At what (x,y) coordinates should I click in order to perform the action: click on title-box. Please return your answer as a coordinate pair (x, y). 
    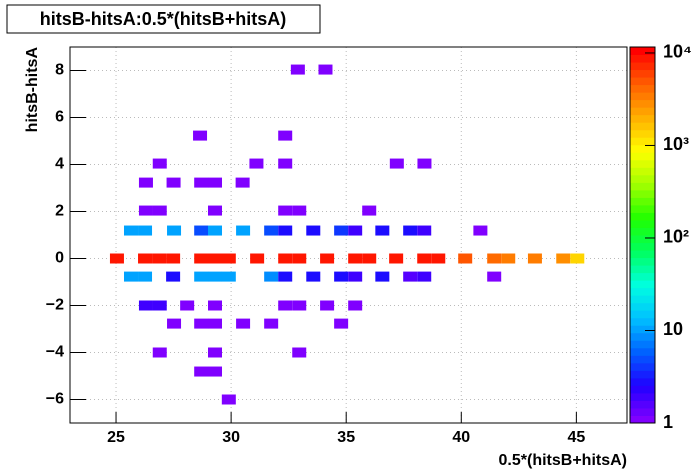
    Looking at the image, I should click on (163, 19).